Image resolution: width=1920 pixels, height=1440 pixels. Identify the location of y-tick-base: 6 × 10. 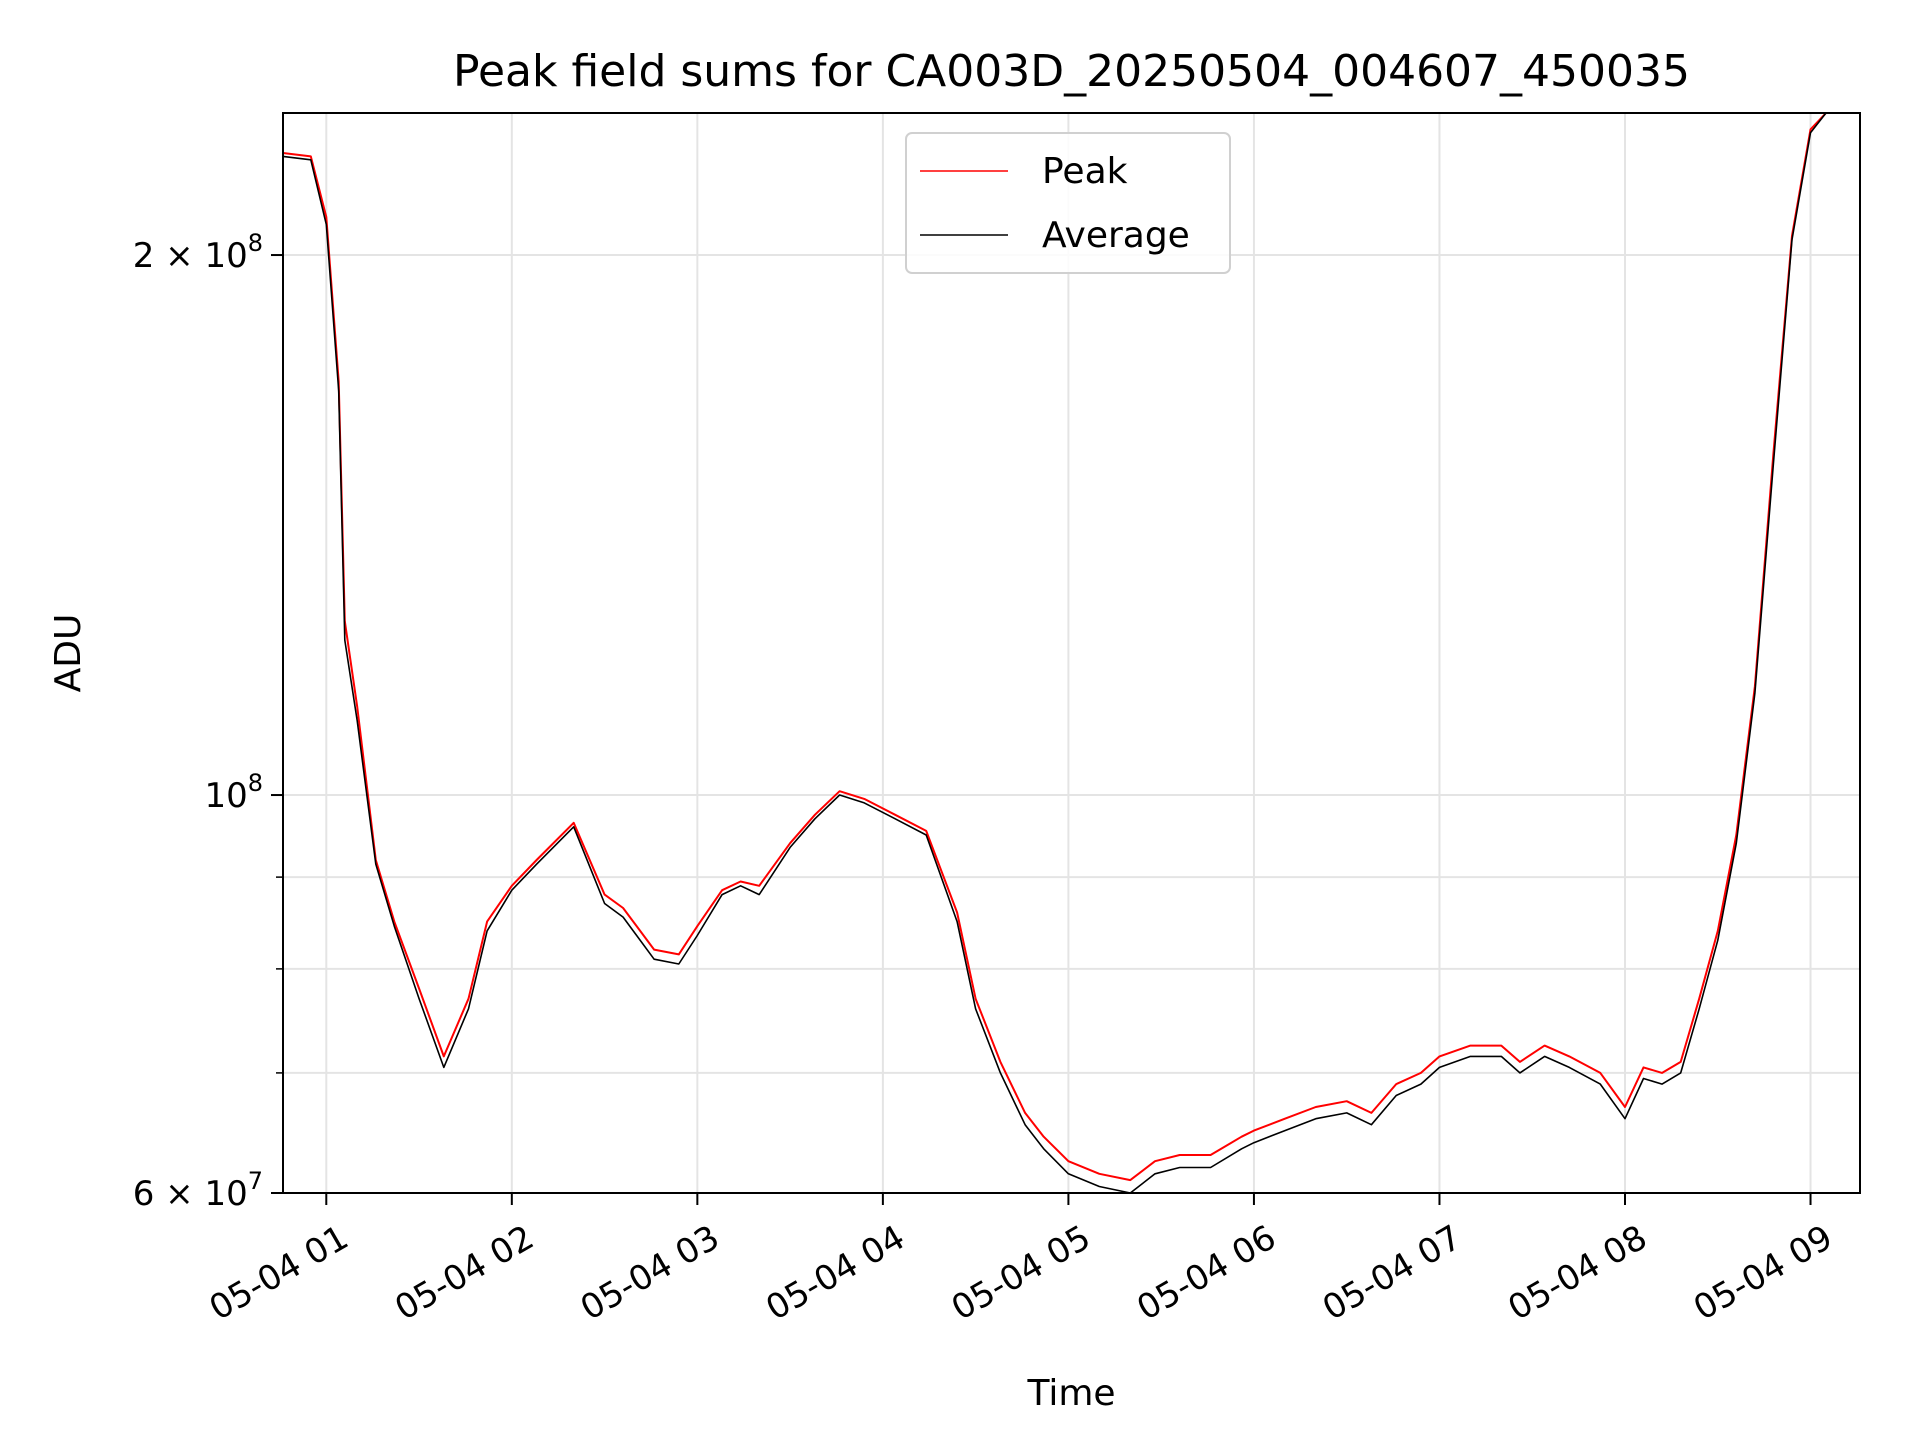
(190, 1194).